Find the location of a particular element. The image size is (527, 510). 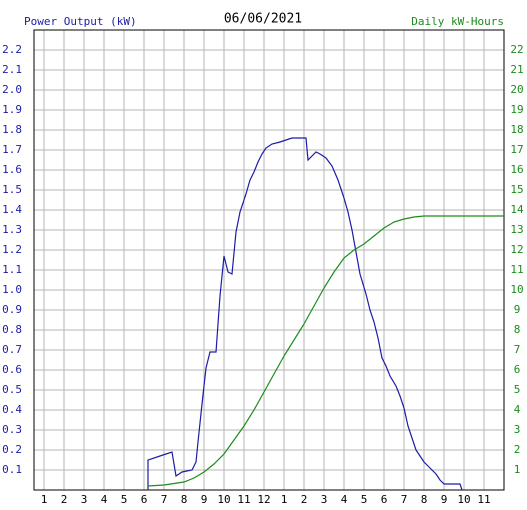

y2-tick-label: 19 is located at coordinates (516, 109).